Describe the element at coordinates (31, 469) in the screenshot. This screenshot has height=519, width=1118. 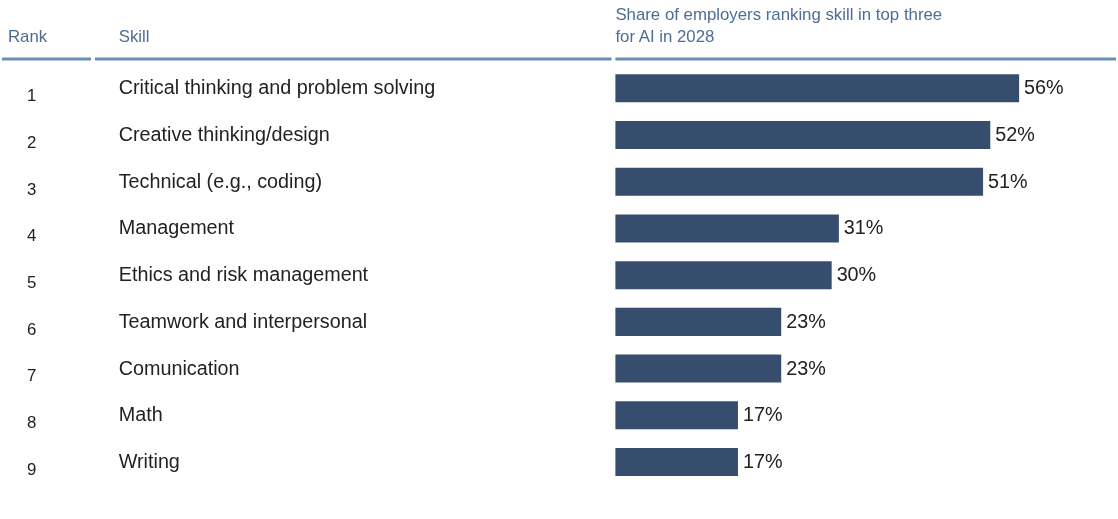
I see `y2-tick-label: 9` at that location.